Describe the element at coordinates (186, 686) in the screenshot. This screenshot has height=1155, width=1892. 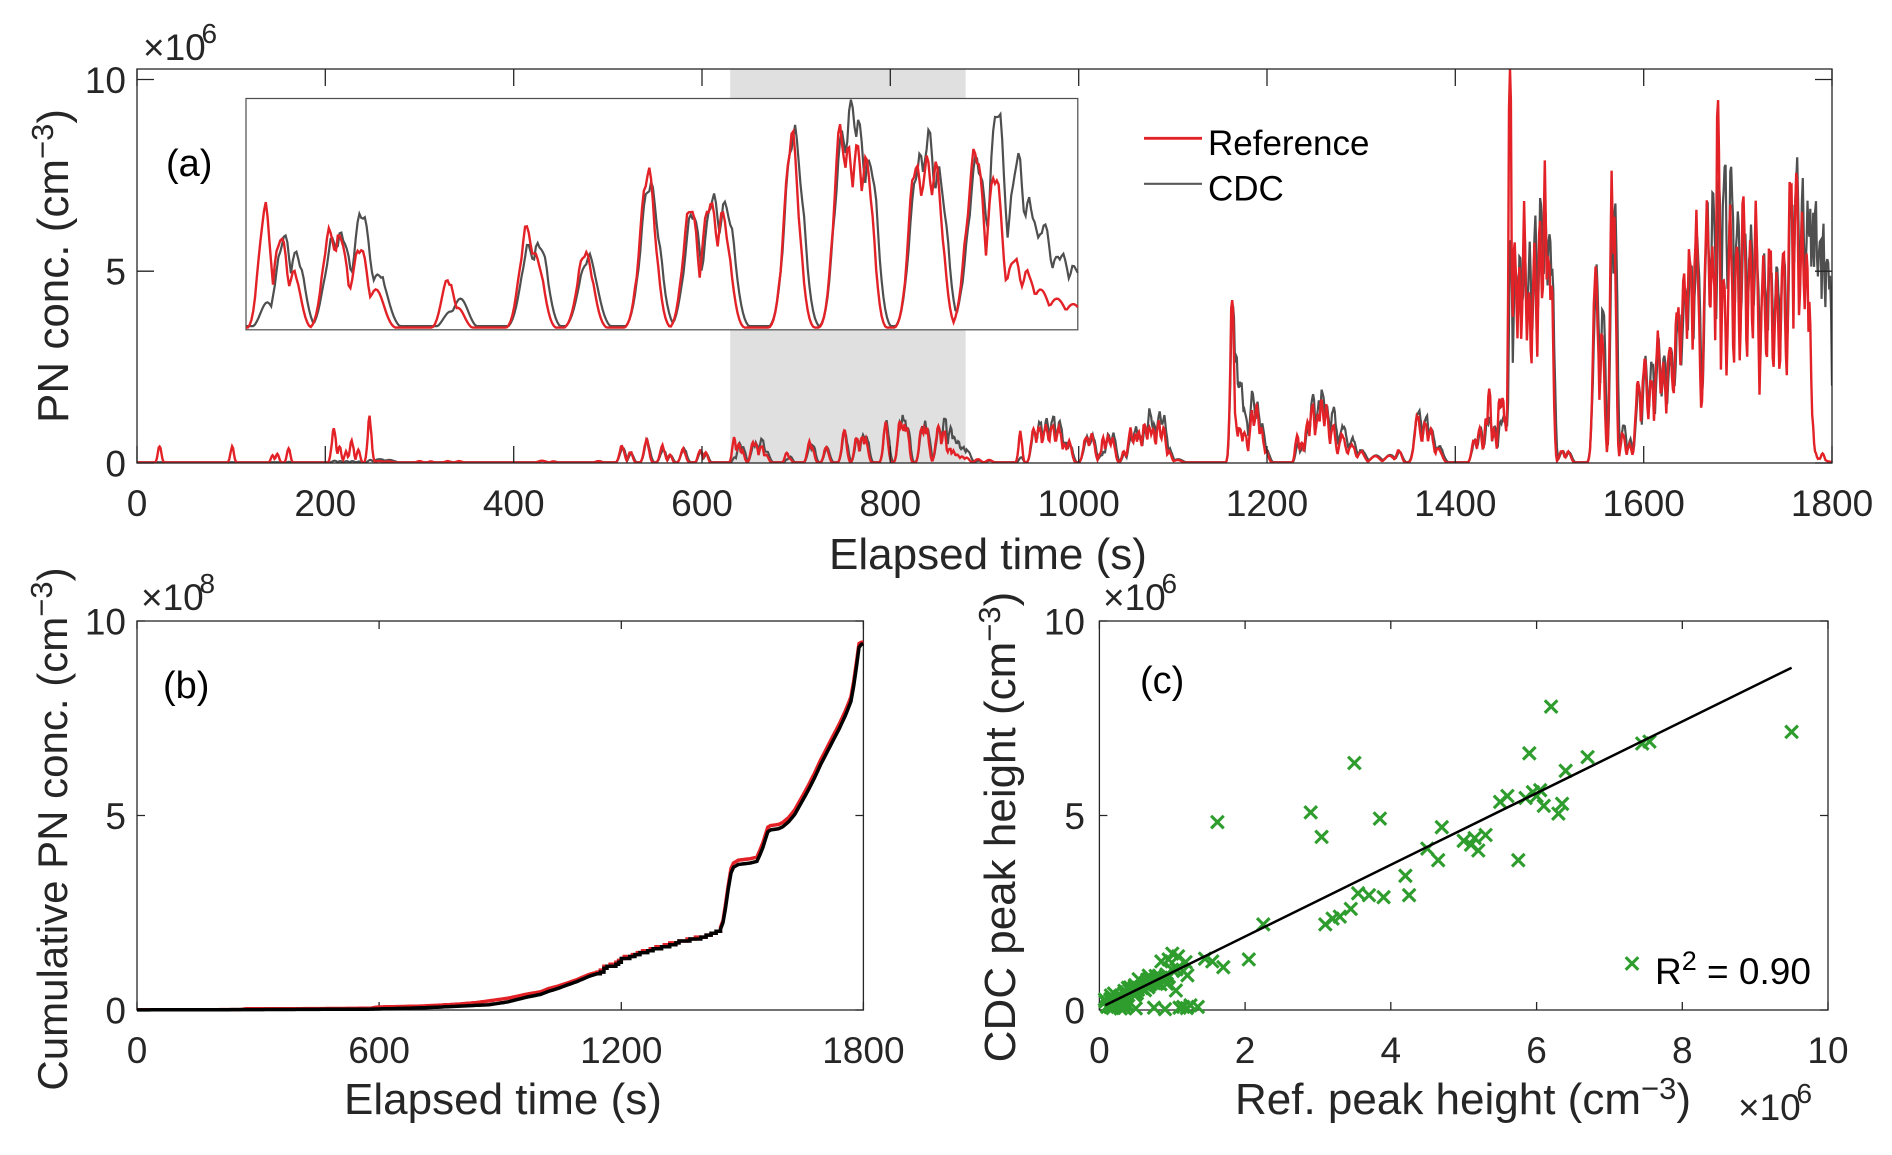
I see `svg-text: (b)` at that location.